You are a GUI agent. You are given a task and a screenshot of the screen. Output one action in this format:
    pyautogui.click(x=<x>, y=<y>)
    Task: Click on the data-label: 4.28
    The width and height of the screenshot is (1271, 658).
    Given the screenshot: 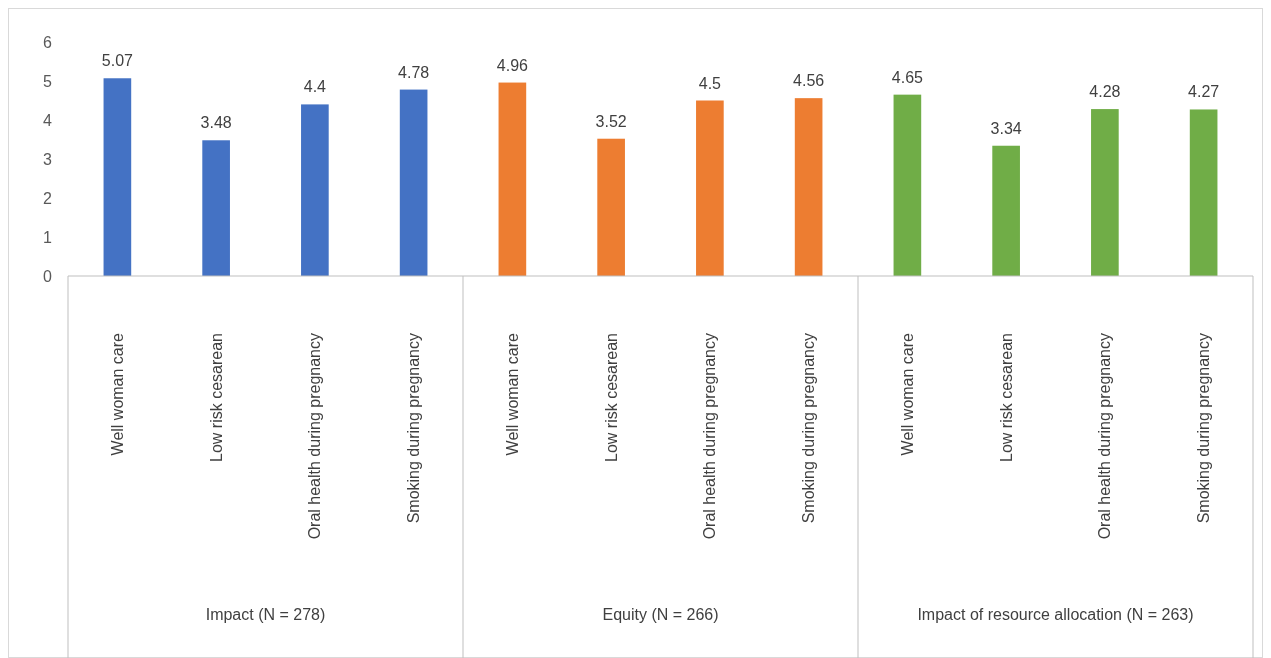 What is the action you would take?
    pyautogui.click(x=1105, y=92)
    